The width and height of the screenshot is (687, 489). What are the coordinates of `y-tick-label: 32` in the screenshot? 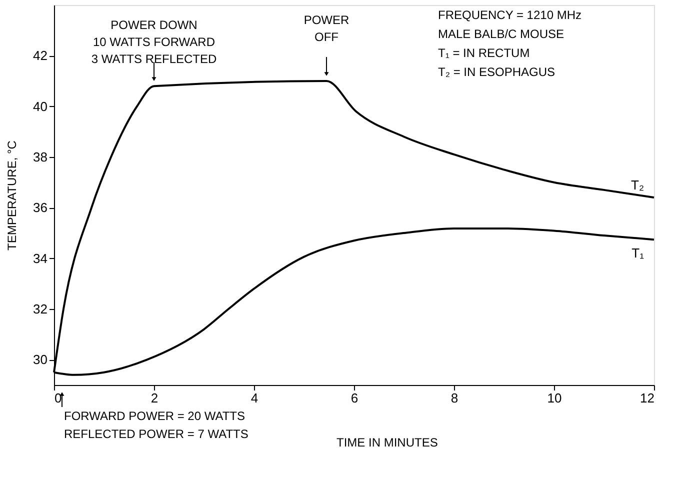 It's located at (40, 309).